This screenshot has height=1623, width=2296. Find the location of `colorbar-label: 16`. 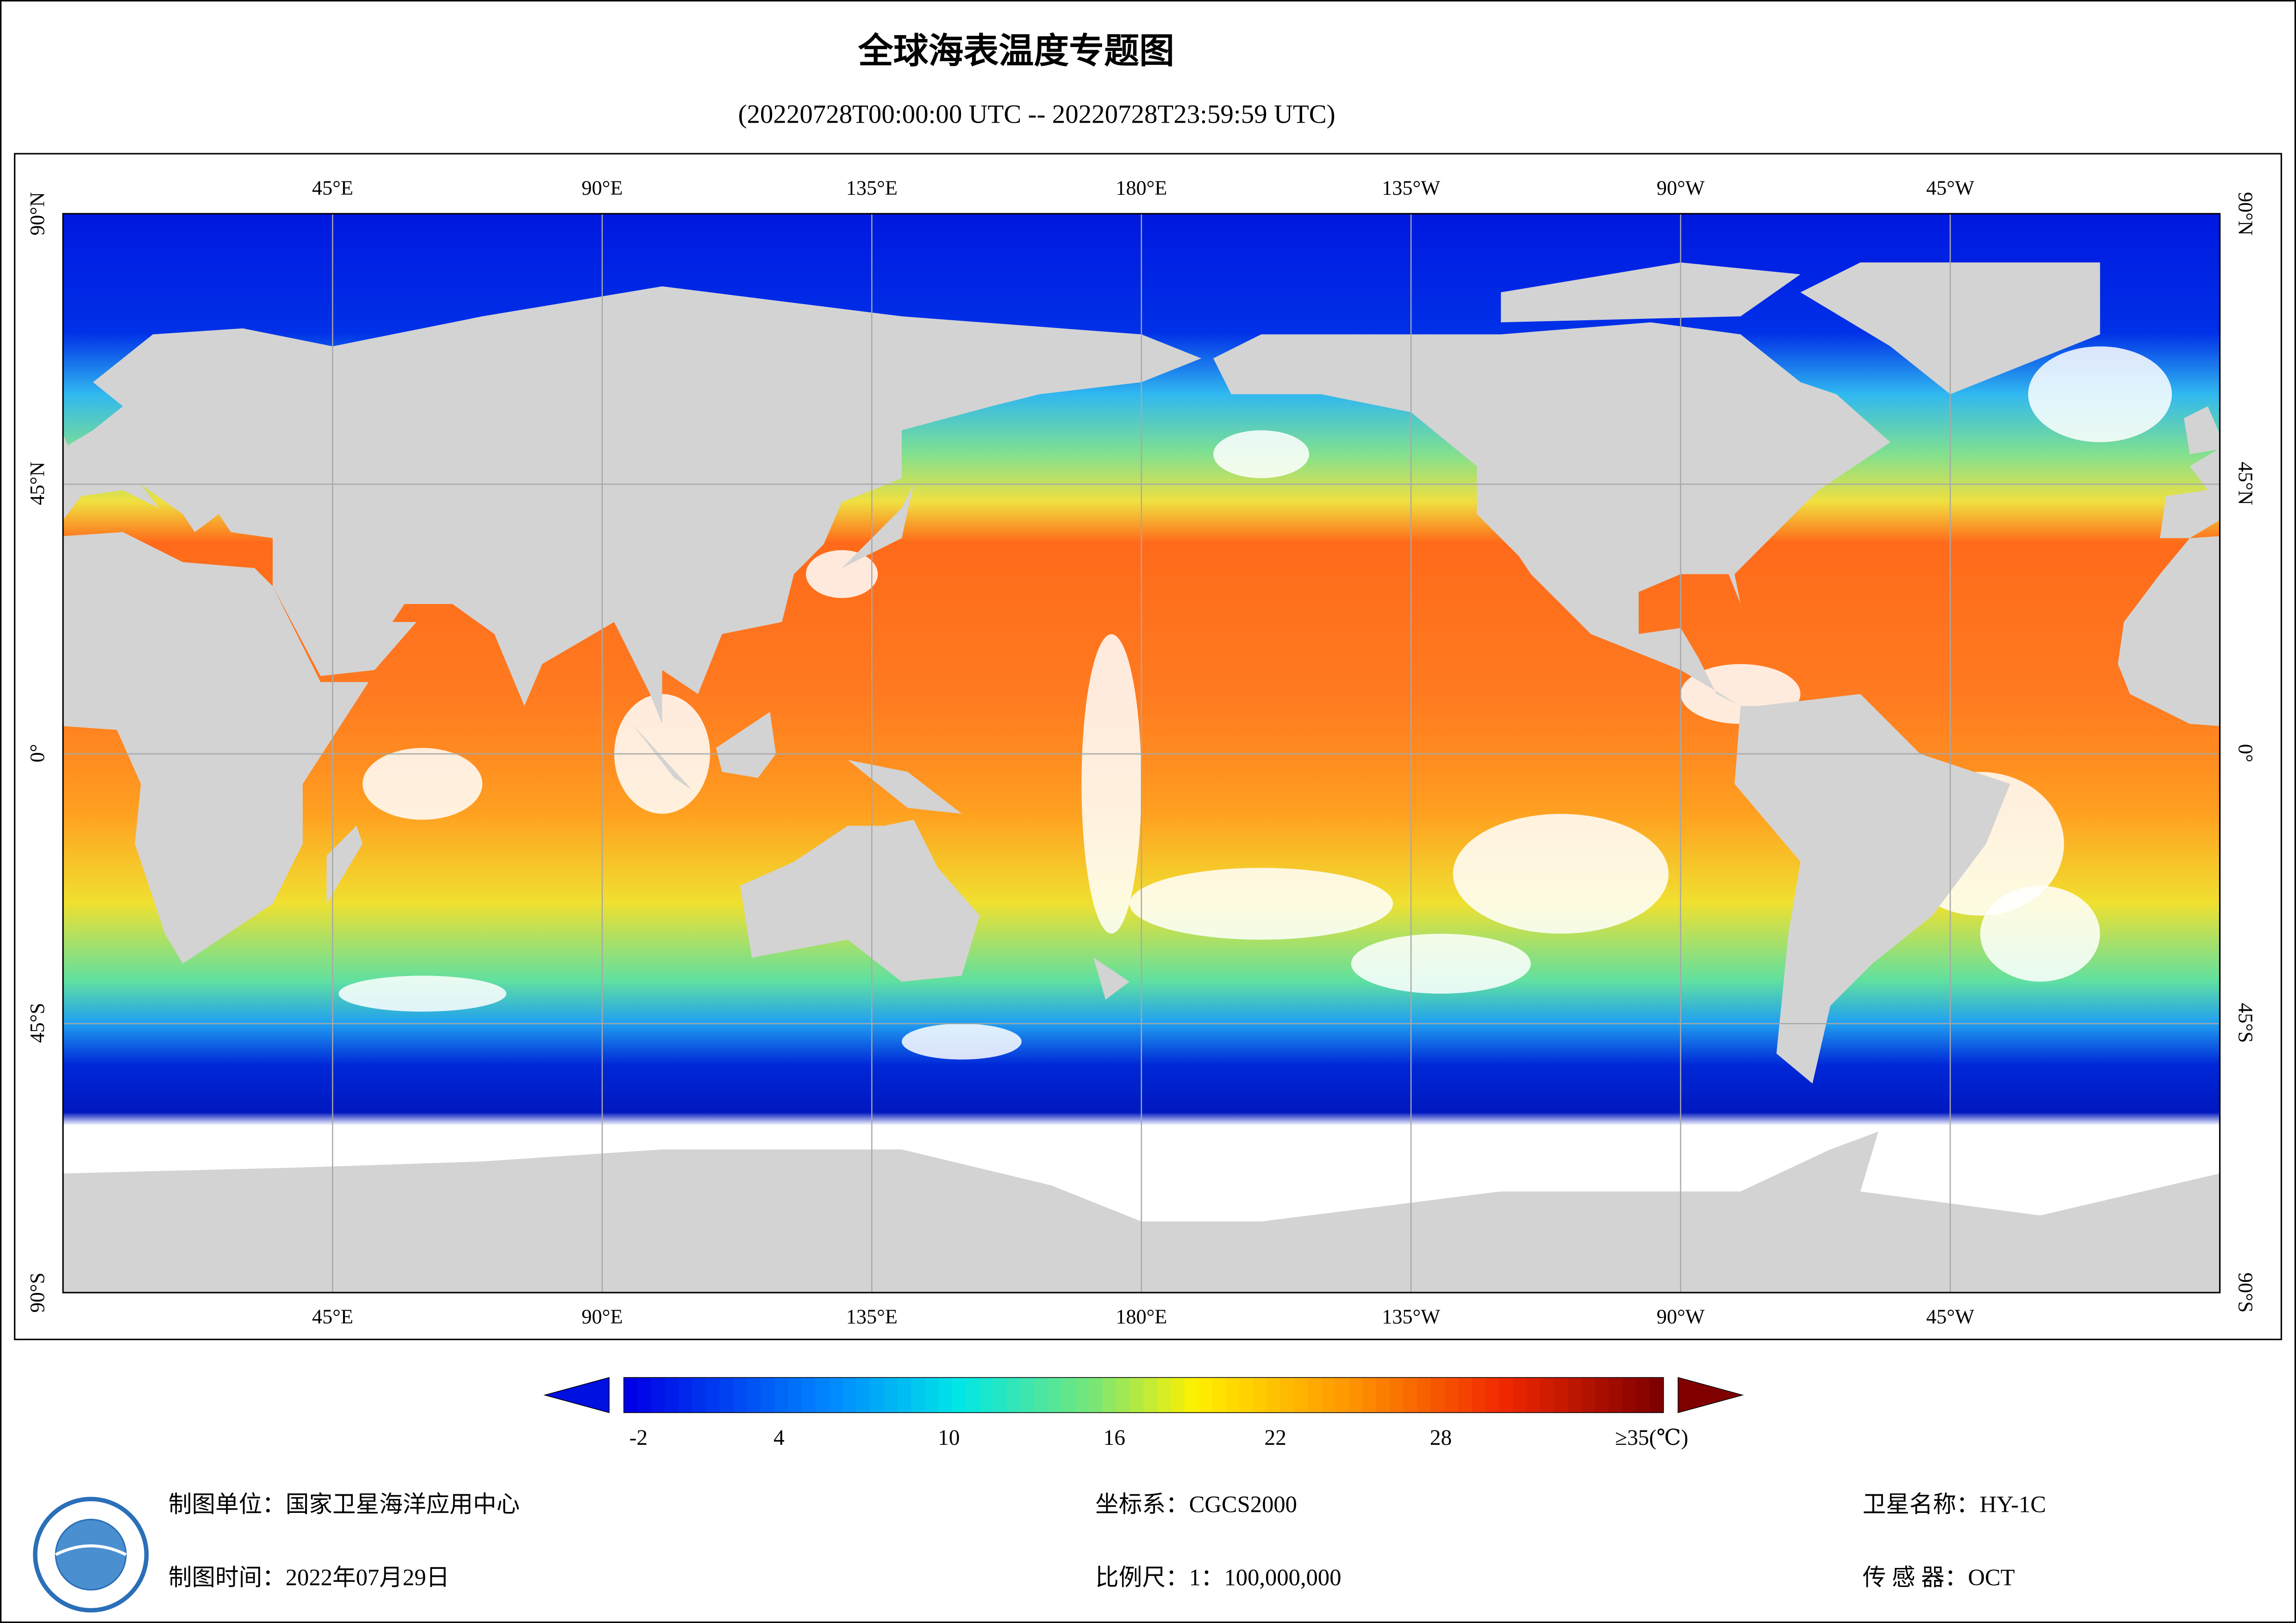

colorbar-label: 16 is located at coordinates (1114, 1438).